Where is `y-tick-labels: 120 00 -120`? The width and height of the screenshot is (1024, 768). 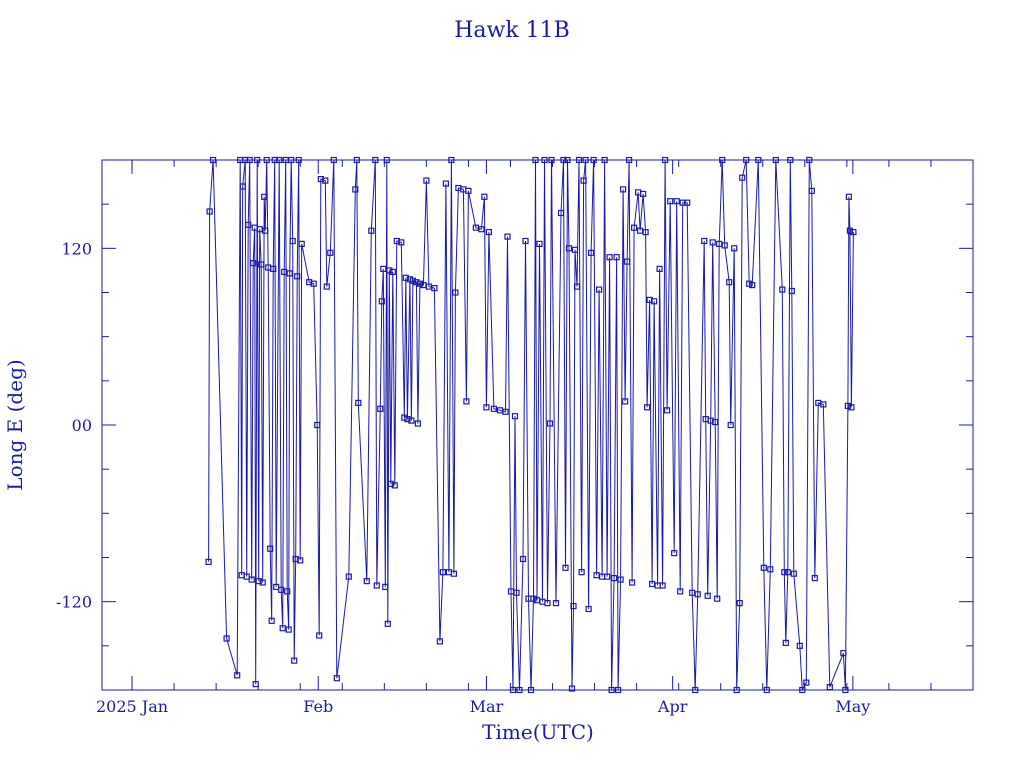 y-tick-labels: 120 00 -120 is located at coordinates (74, 425).